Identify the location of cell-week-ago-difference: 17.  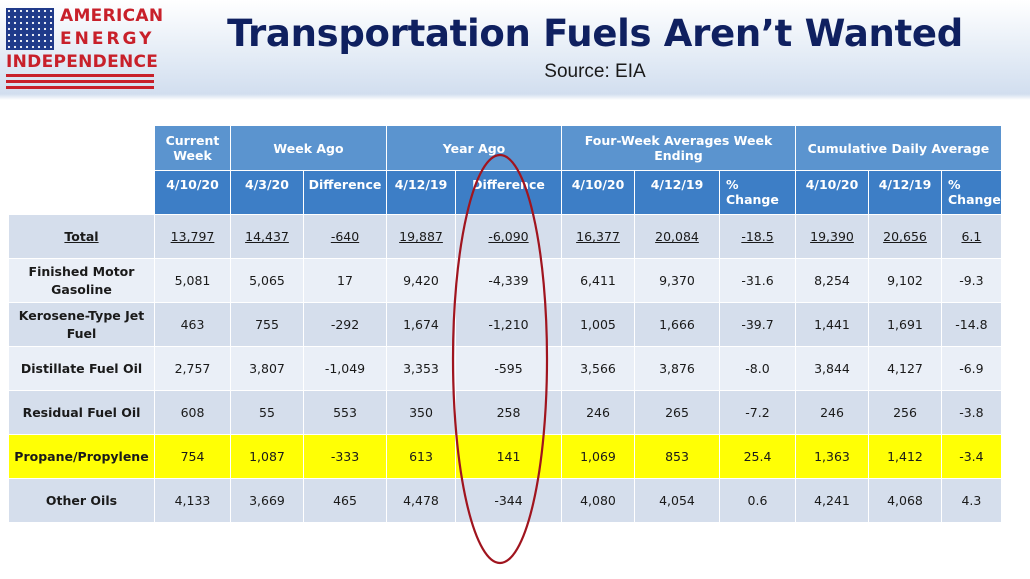
(345, 280).